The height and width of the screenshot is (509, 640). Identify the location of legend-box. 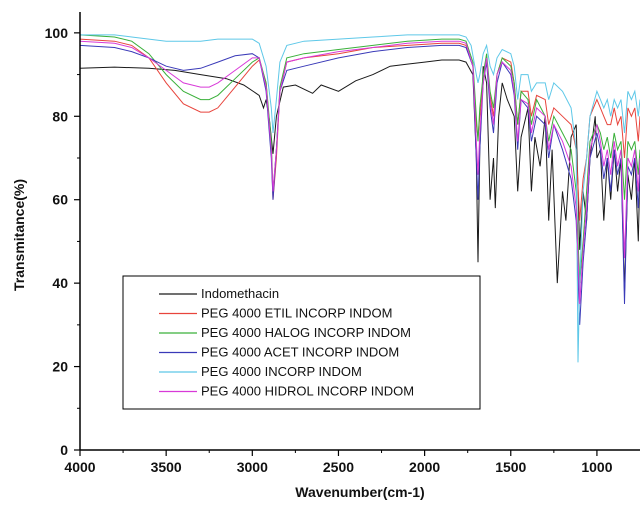
(301, 342).